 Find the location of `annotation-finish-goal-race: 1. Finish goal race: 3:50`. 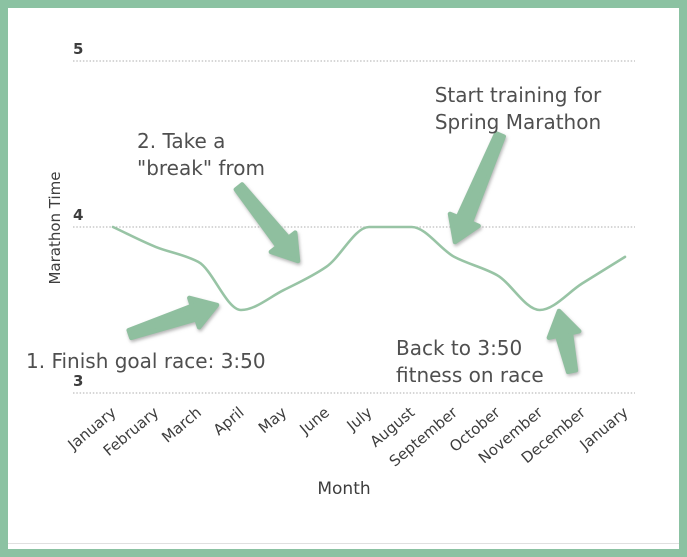

annotation-finish-goal-race: 1. Finish goal race: 3:50 is located at coordinates (146, 361).